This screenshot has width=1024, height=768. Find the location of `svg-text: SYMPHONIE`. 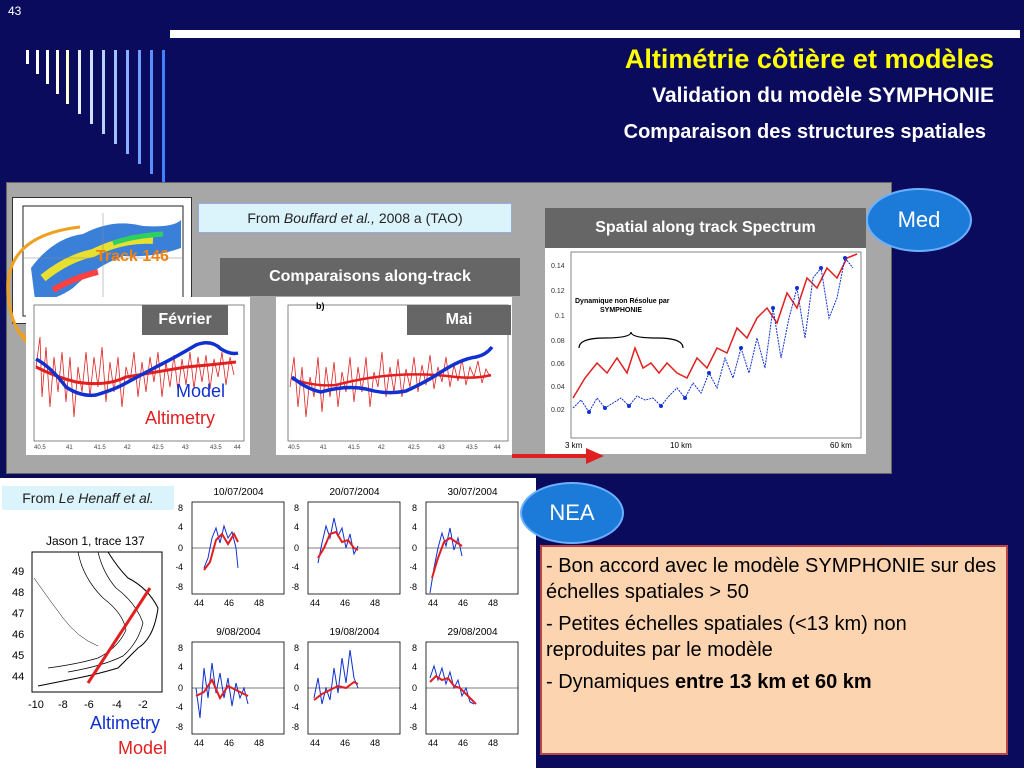

svg-text: SYMPHONIE is located at coordinates (621, 310).